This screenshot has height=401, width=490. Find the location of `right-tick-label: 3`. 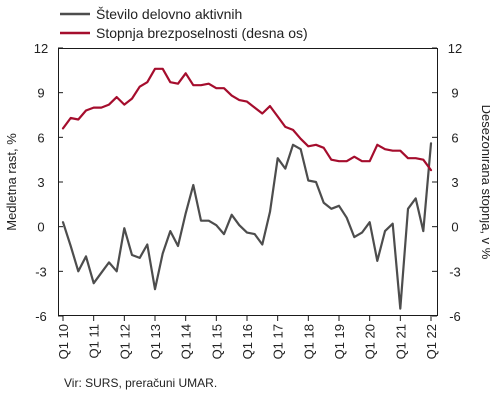

right-tick-label: 3 is located at coordinates (454, 182).